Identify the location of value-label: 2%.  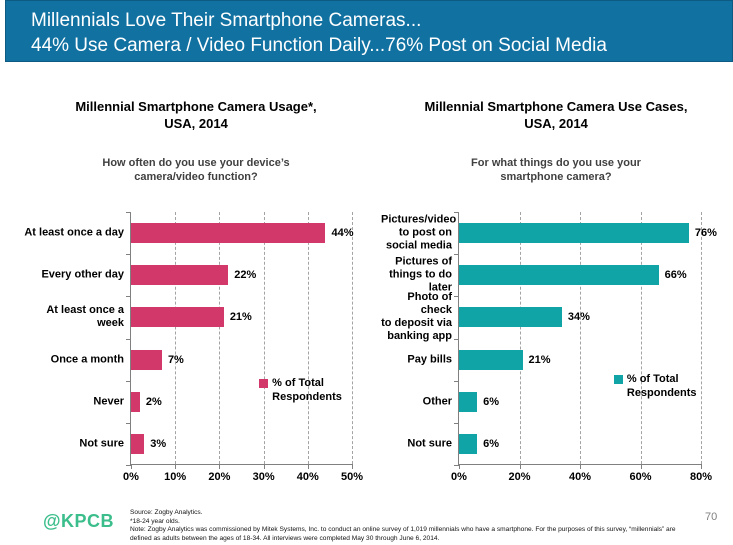
(153, 401).